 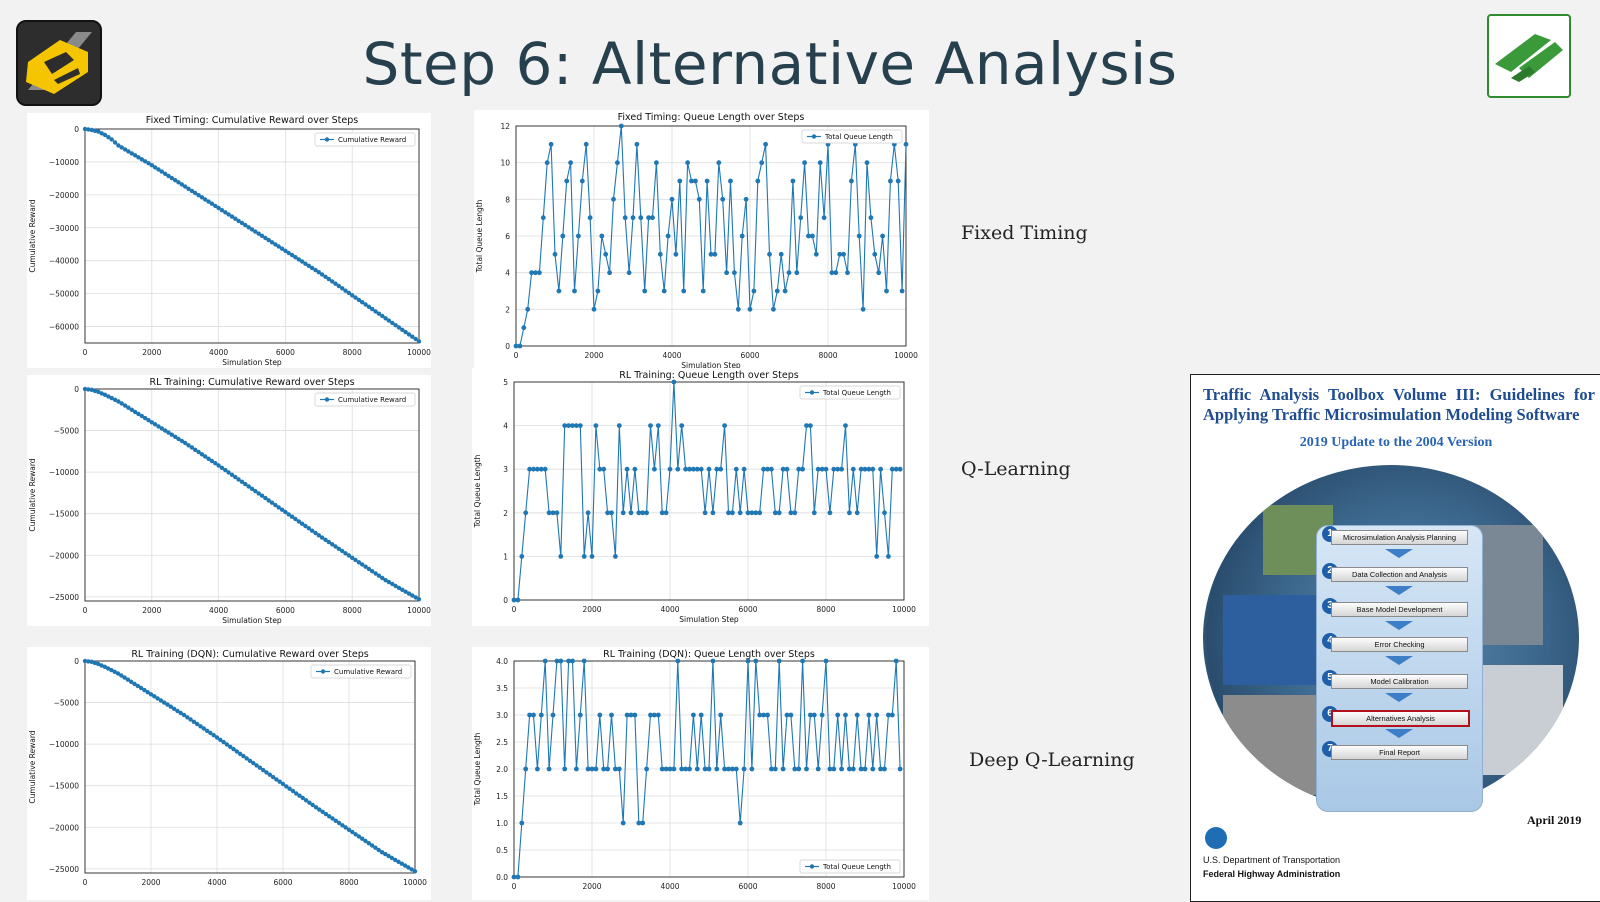 I want to click on y-tick-label: 0.0, so click(x=502, y=877).